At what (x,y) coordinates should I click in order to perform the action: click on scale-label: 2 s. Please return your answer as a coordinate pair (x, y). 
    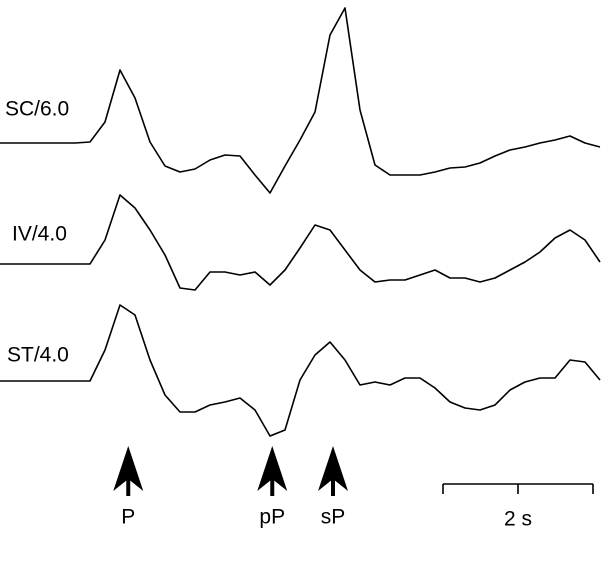
    Looking at the image, I should click on (518, 519).